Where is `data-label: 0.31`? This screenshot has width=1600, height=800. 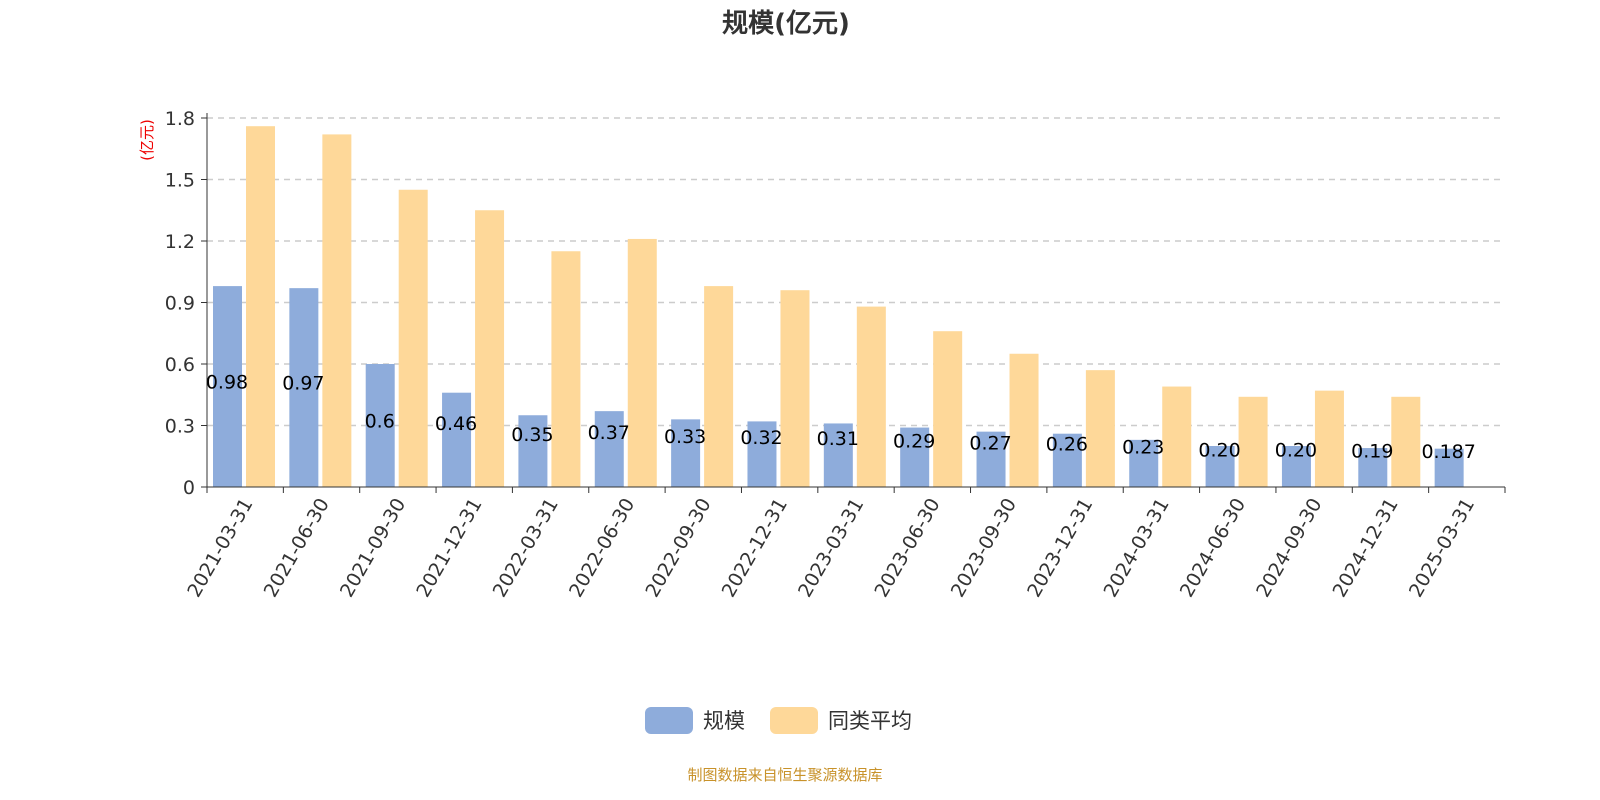
data-label: 0.31 is located at coordinates (838, 439).